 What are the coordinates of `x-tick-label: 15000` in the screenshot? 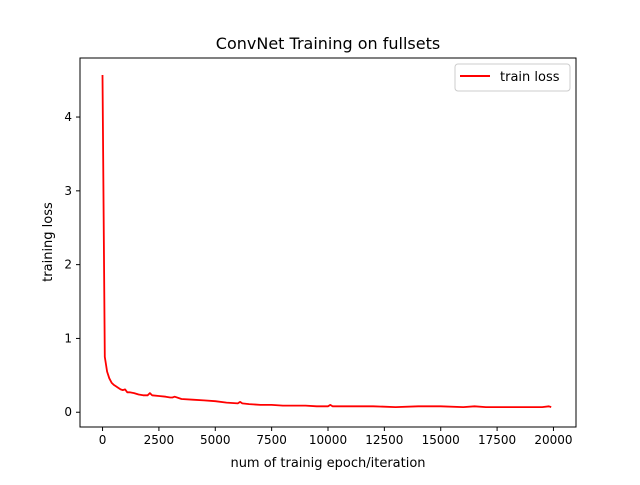 It's located at (441, 440).